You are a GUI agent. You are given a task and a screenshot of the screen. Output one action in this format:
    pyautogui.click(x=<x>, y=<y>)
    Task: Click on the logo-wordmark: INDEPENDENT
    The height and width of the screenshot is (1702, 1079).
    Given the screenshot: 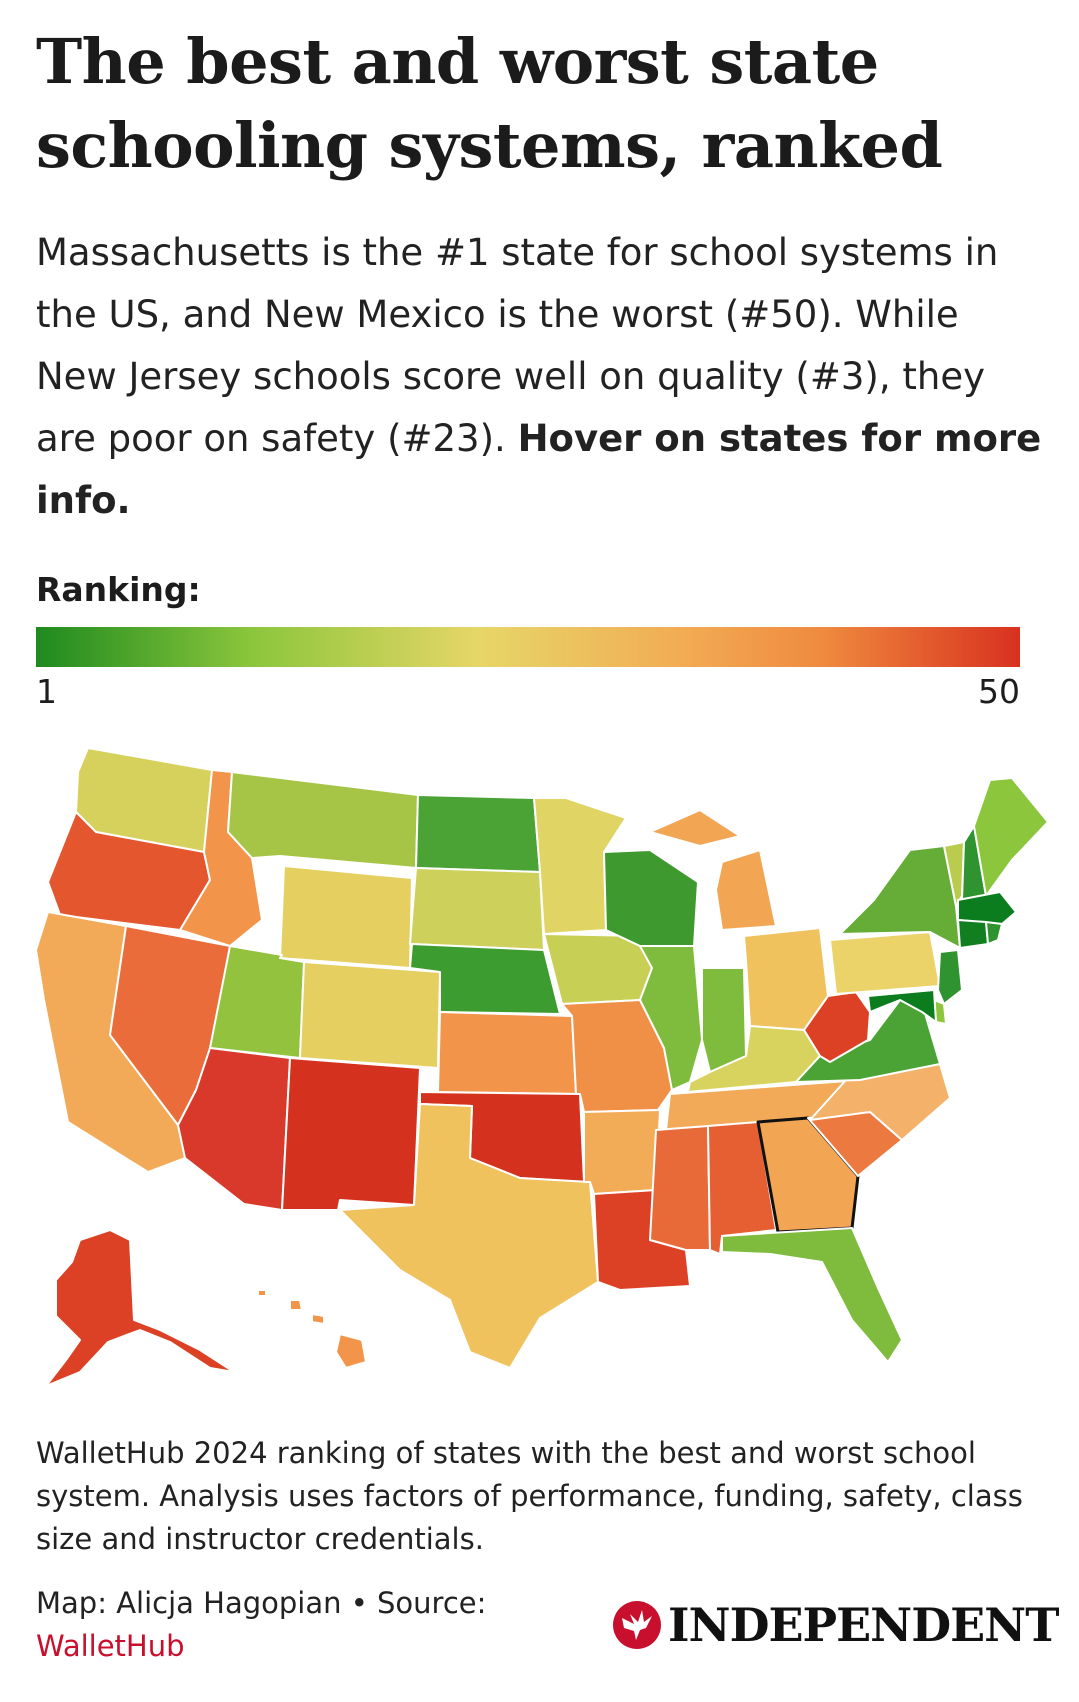 What is the action you would take?
    pyautogui.click(x=863, y=1625)
    